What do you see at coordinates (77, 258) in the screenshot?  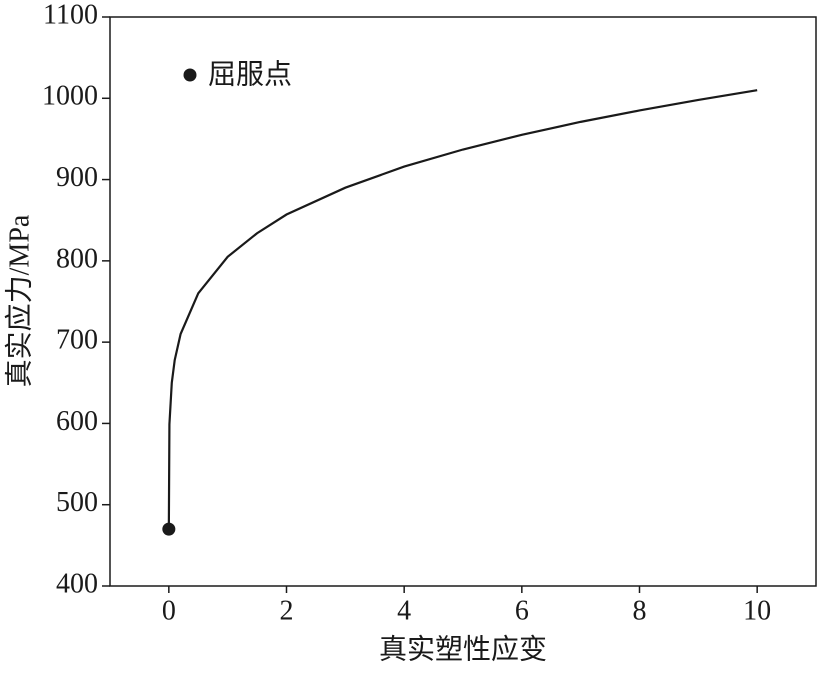 I see `y-tick-label: 800` at bounding box center [77, 258].